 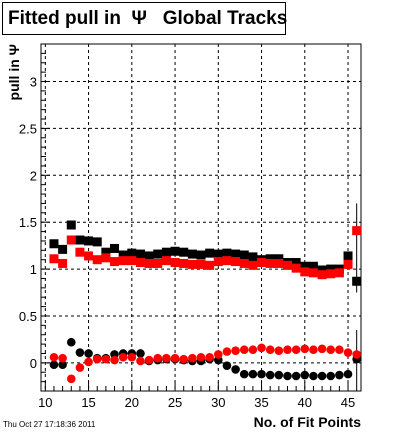 I want to click on x-tick-label: 15, so click(x=88, y=402).